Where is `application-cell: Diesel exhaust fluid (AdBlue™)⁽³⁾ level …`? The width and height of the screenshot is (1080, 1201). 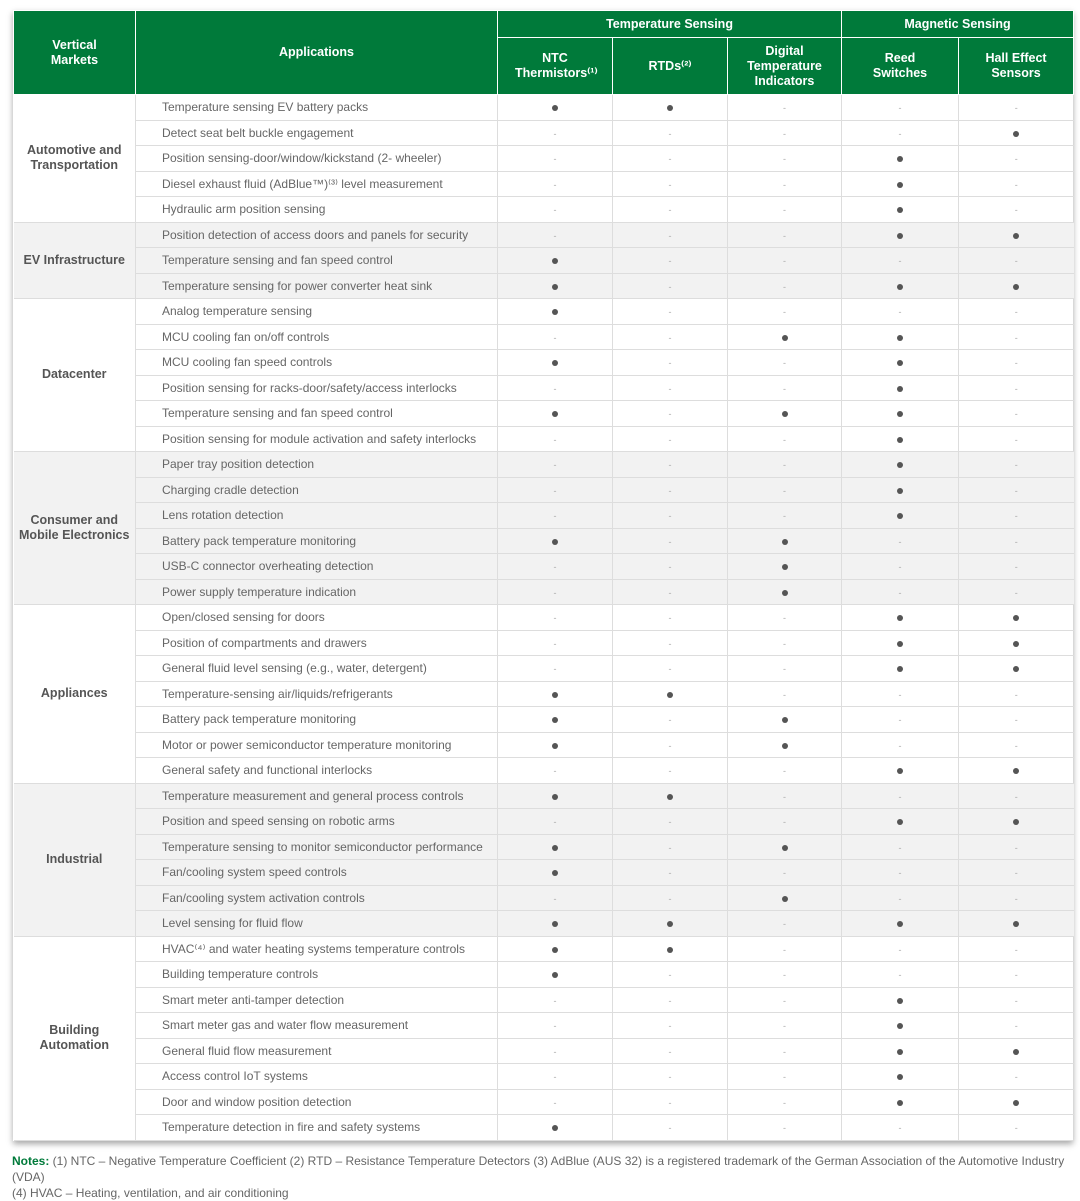
application-cell: Diesel exhaust fluid (AdBlue™)⁽³⁾ level … is located at coordinates (316, 184).